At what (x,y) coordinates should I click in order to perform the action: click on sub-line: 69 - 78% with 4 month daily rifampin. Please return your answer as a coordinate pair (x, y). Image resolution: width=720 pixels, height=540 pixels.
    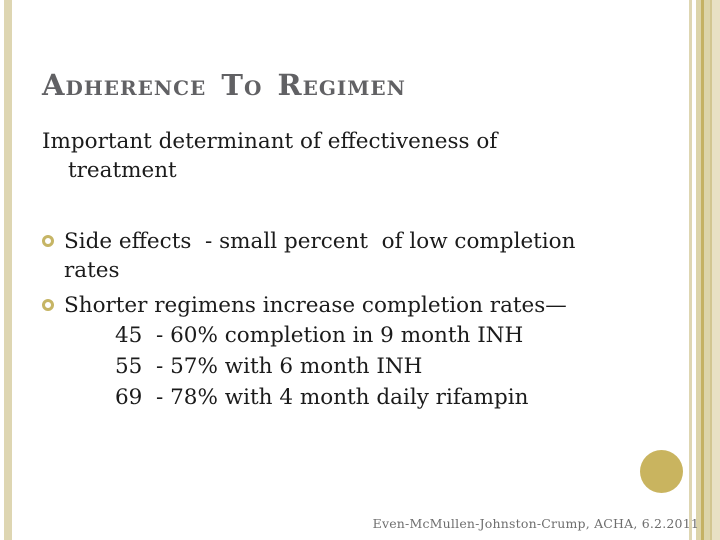
    Looking at the image, I should click on (322, 397).